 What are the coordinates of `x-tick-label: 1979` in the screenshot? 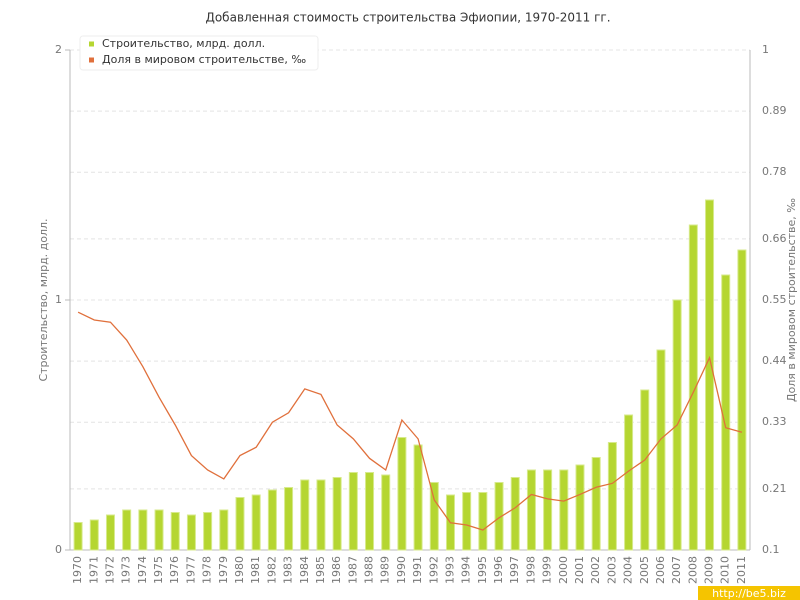 It's located at (223, 570).